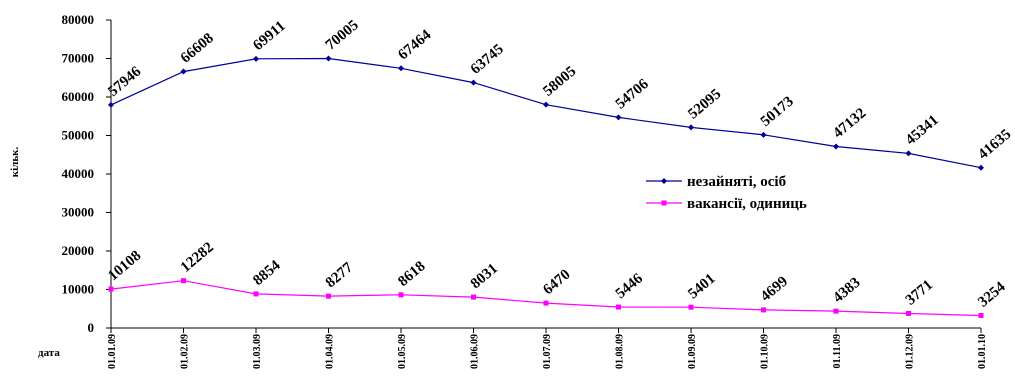  I want to click on x-tick-label: 01.10.09, so click(765, 351).